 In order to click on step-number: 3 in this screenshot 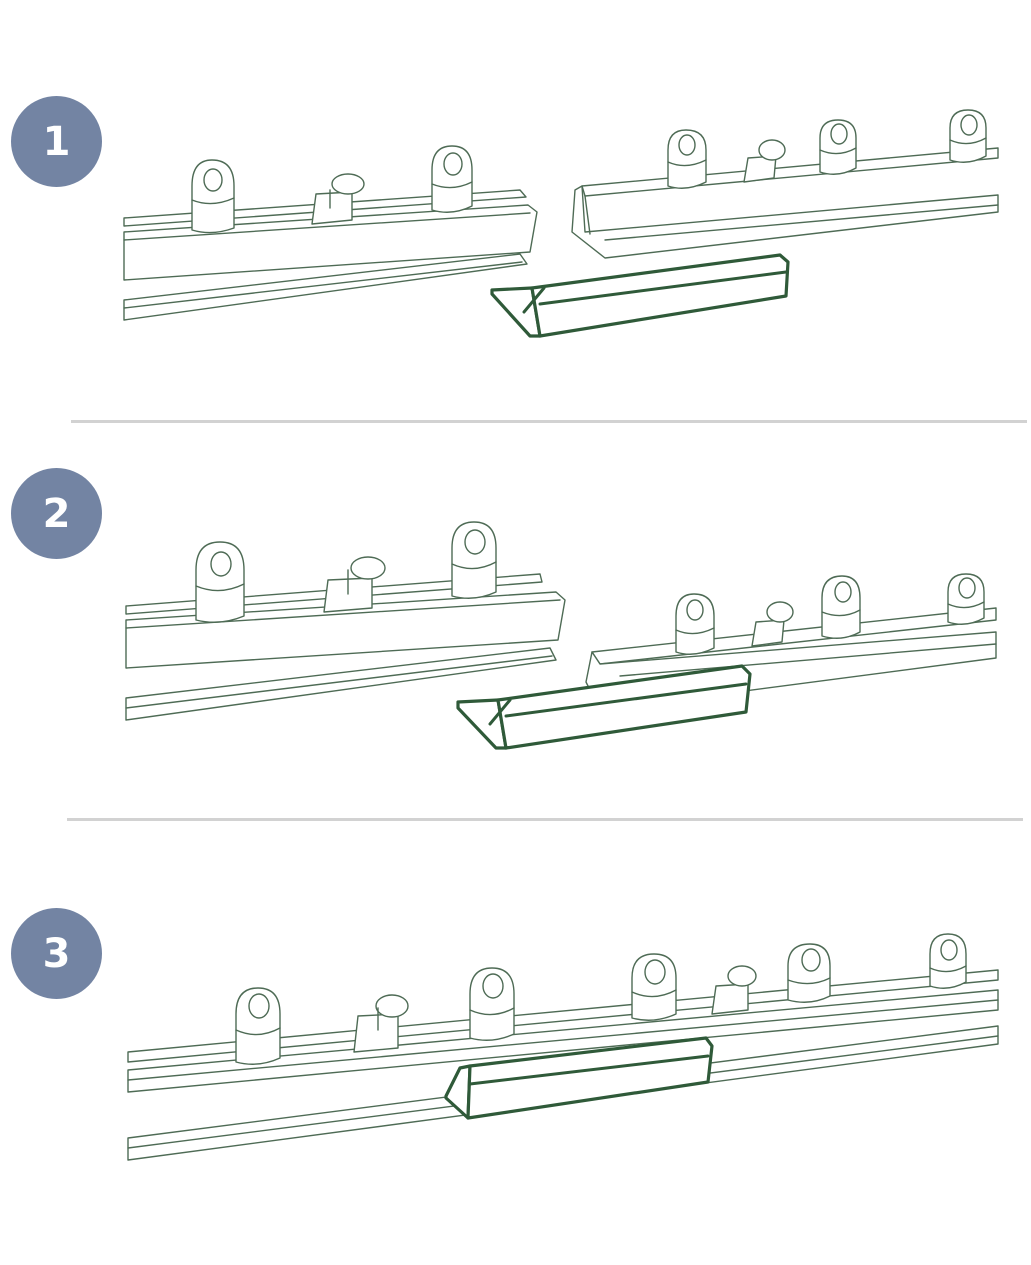, I will do `click(56, 953)`.